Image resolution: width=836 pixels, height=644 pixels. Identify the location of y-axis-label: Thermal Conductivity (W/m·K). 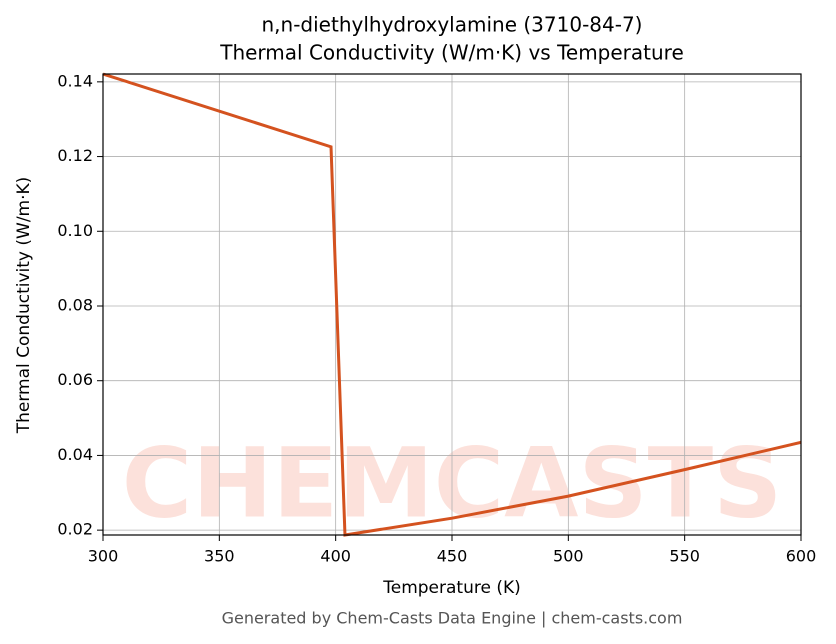
(24, 306).